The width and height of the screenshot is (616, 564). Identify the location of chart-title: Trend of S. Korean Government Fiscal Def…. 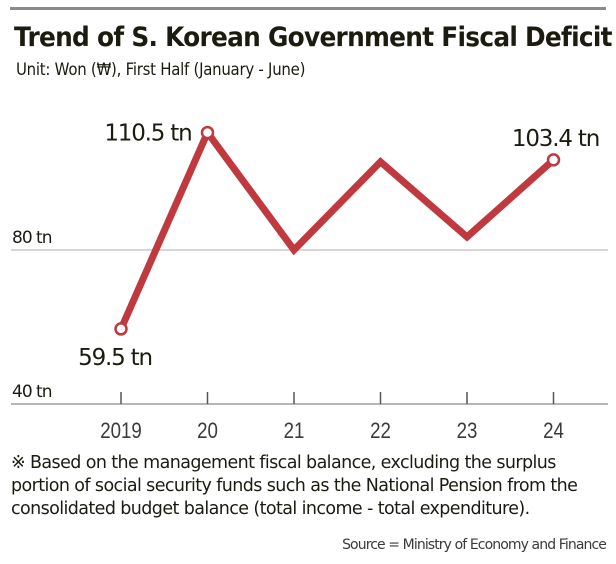
(313, 37).